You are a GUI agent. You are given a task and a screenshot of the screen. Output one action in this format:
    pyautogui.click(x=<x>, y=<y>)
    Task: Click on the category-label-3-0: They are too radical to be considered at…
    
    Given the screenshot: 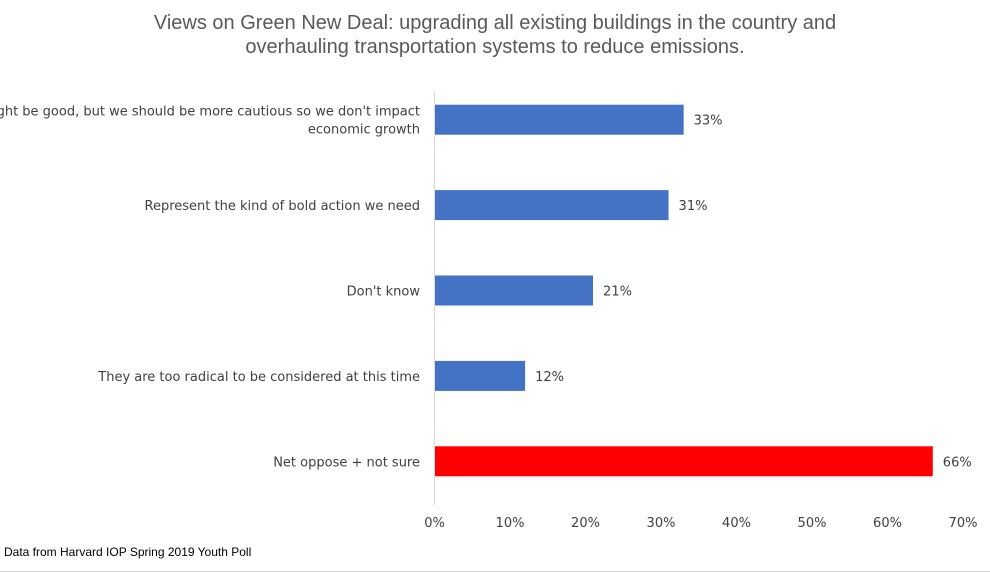 What is the action you would take?
    pyautogui.click(x=258, y=377)
    